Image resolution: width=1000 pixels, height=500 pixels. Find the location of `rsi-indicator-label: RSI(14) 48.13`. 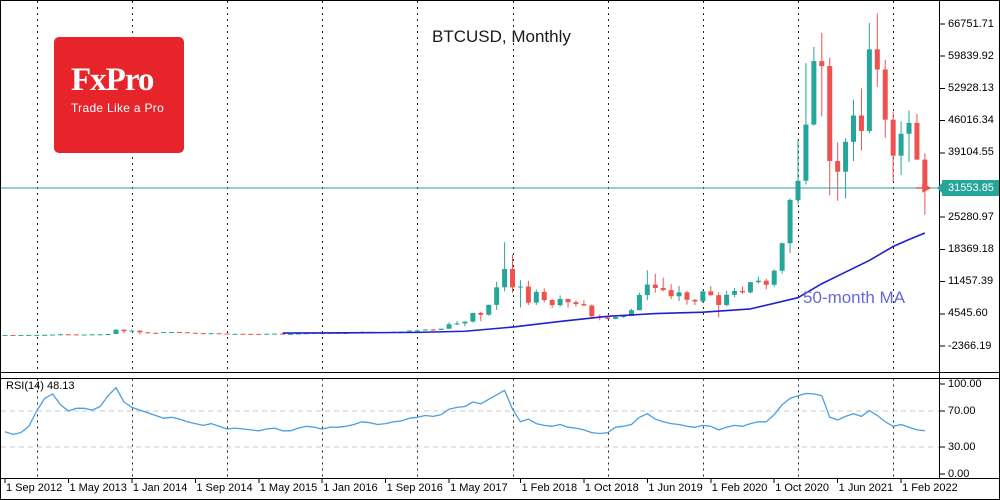

rsi-indicator-label: RSI(14) 48.13 is located at coordinates (40, 386).